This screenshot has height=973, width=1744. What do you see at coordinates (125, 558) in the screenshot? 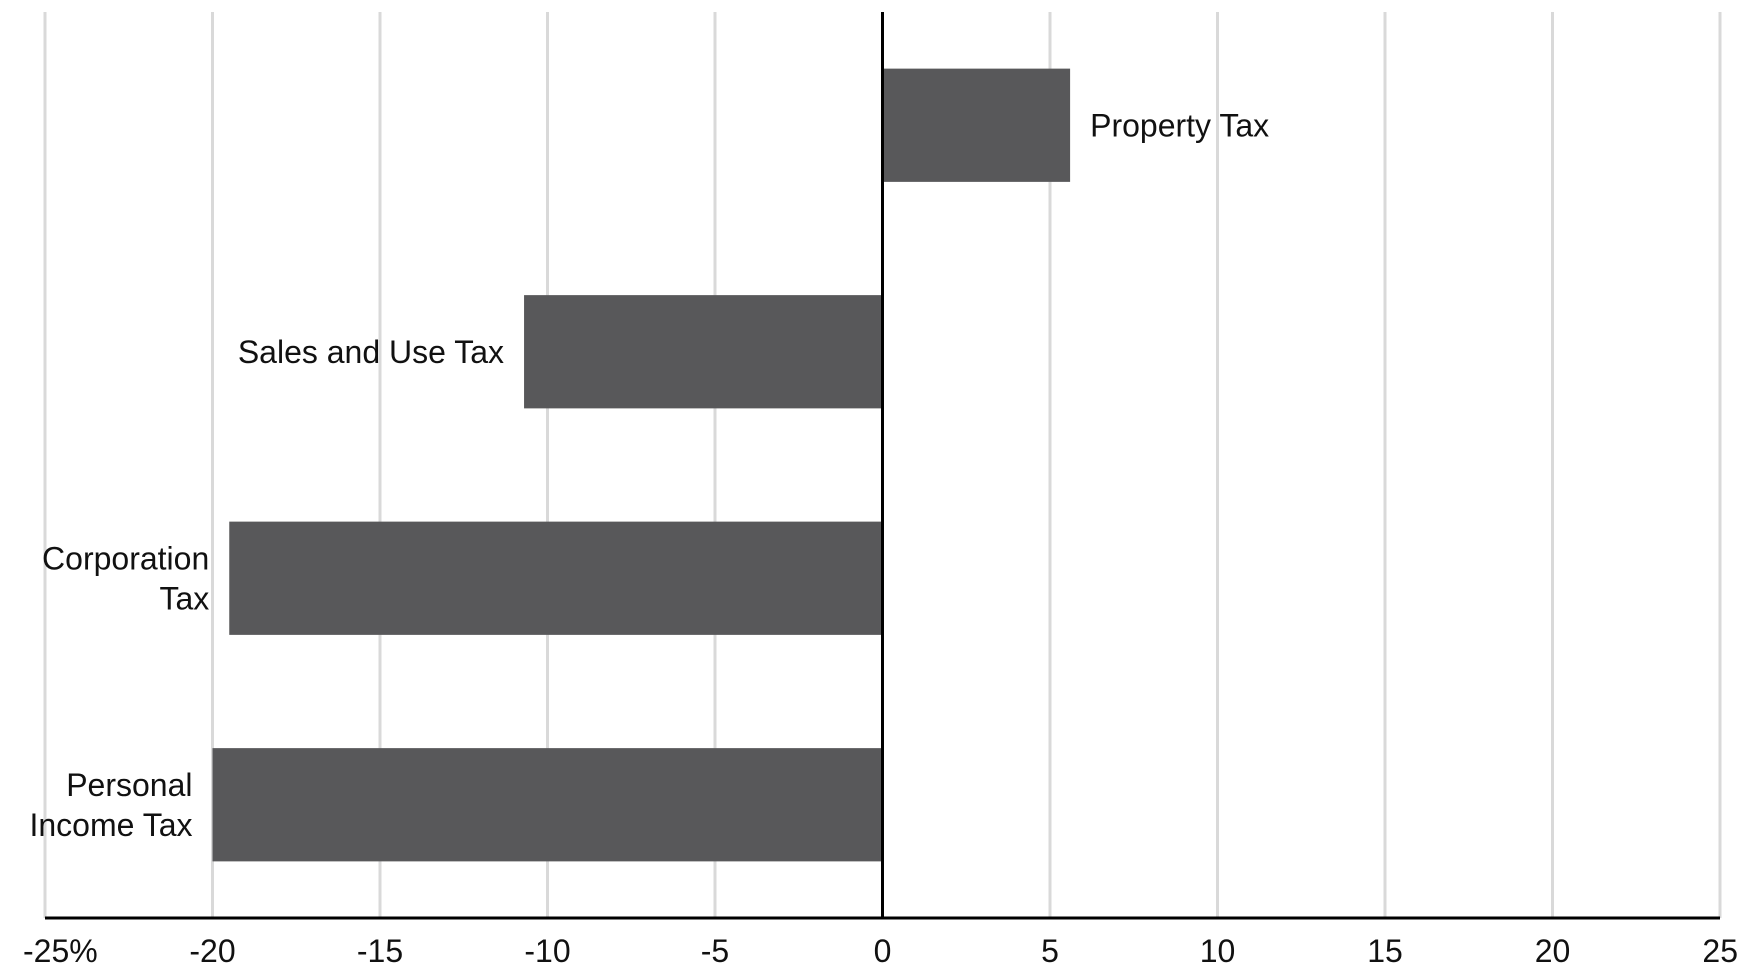
I see `category-label-line: Corporation` at bounding box center [125, 558].